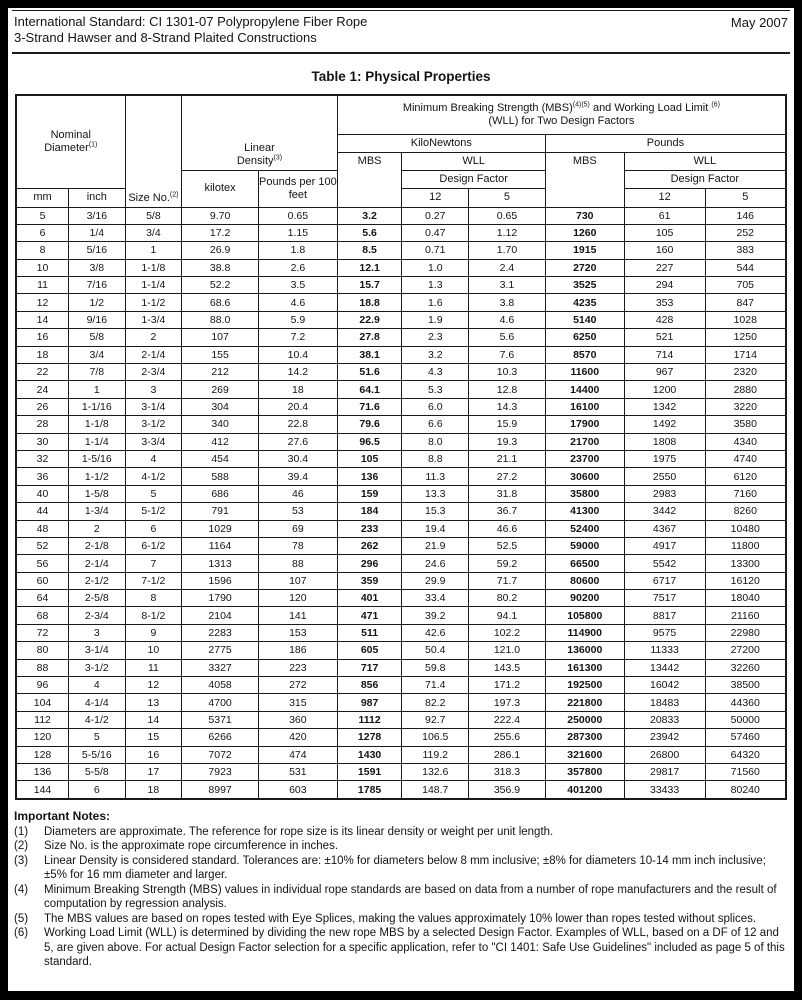 Image resolution: width=802 pixels, height=1000 pixels. Describe the element at coordinates (97, 268) in the screenshot. I see `cell-inch: 3/8` at that location.